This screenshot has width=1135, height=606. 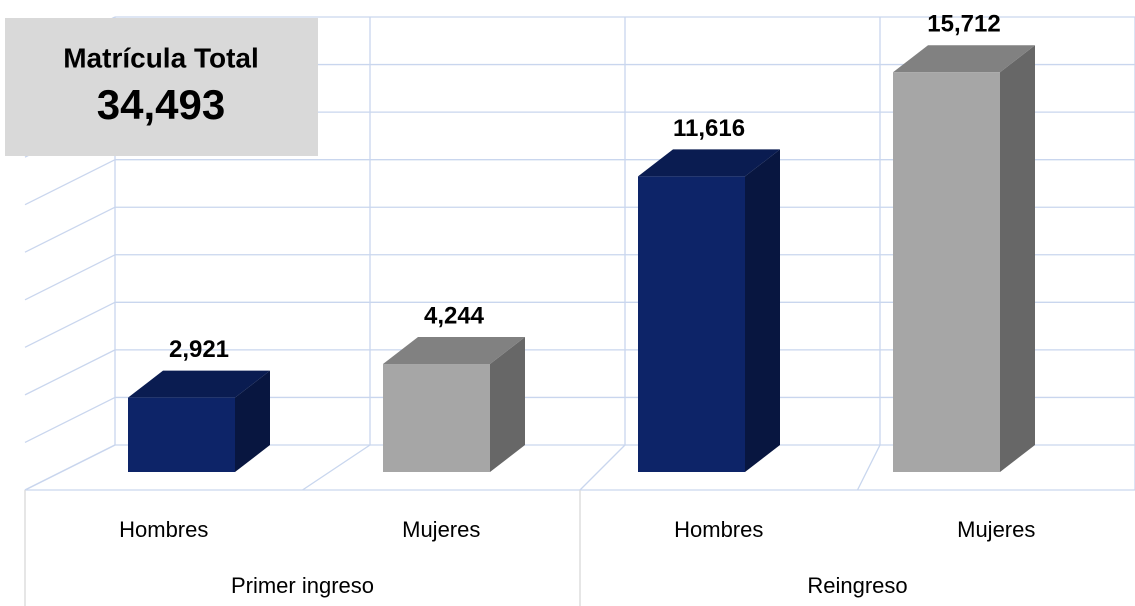 What do you see at coordinates (161, 104) in the screenshot?
I see `total-value: 34,493` at bounding box center [161, 104].